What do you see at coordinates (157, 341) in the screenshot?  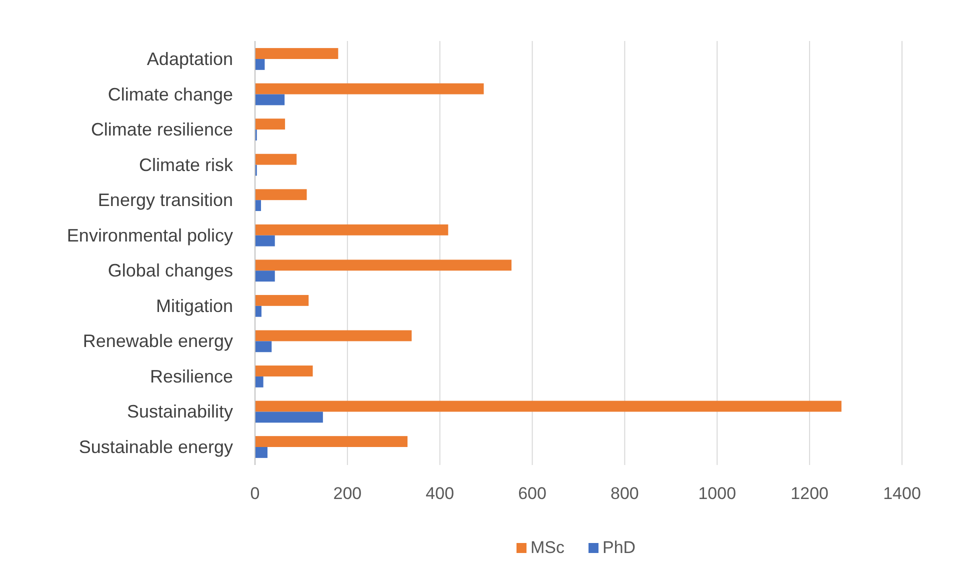 I see `y-tick-label: Renewable energy` at bounding box center [157, 341].